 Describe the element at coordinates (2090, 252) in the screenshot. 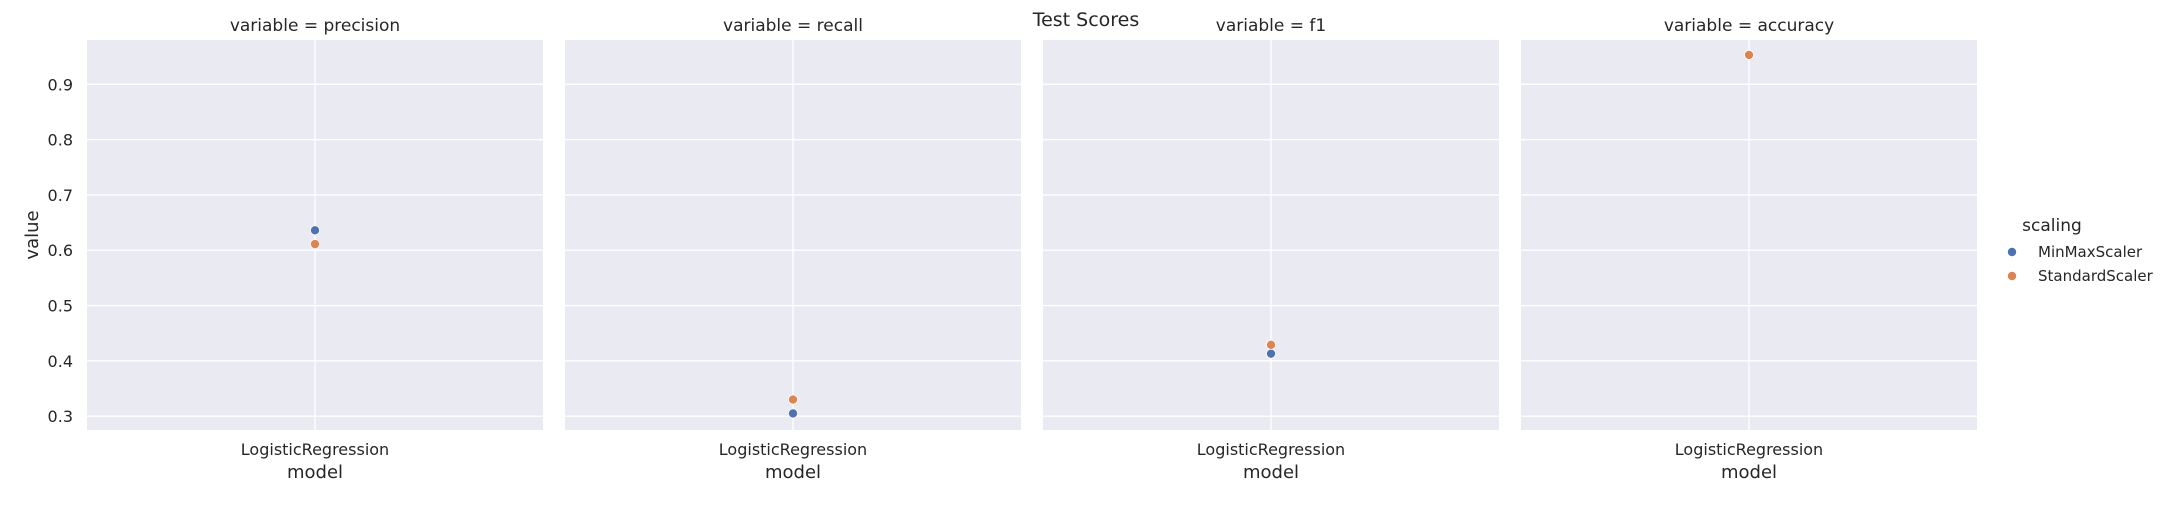

I see `legend-entry-label: MinMaxScaler` at that location.